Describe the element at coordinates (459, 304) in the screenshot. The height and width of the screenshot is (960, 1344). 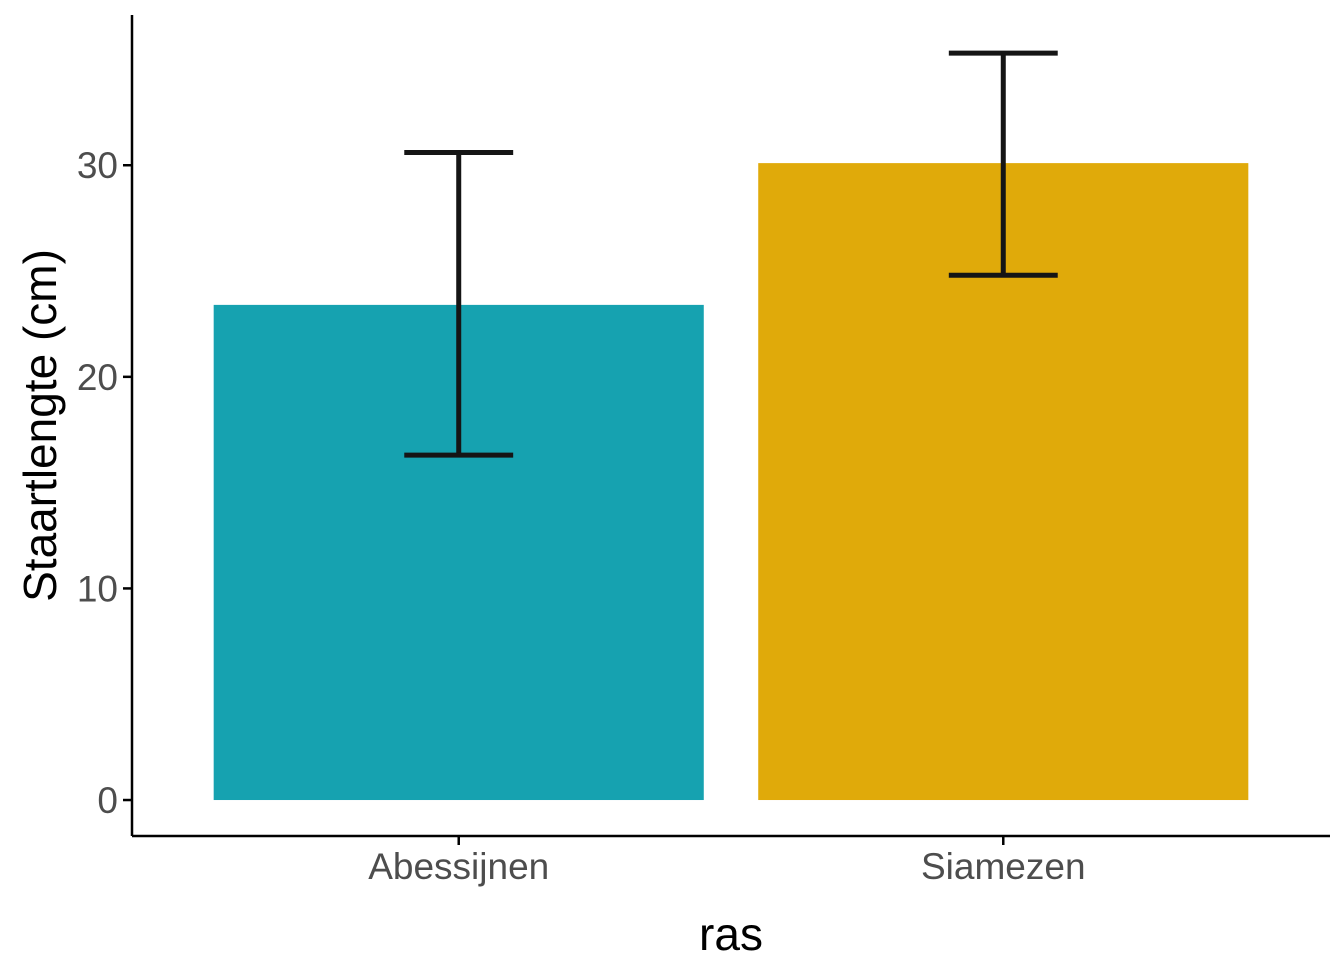
I see `error-bar-abessijnen` at that location.